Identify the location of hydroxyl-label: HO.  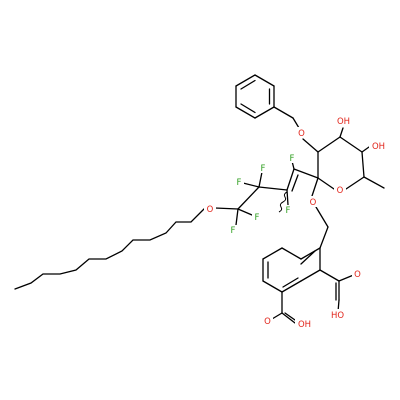
(337, 316).